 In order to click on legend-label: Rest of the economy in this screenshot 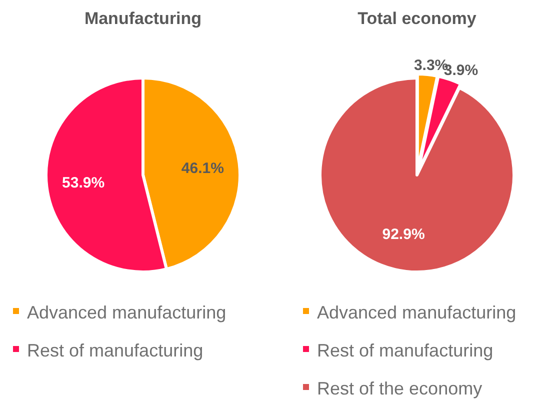, I will do `click(399, 388)`.